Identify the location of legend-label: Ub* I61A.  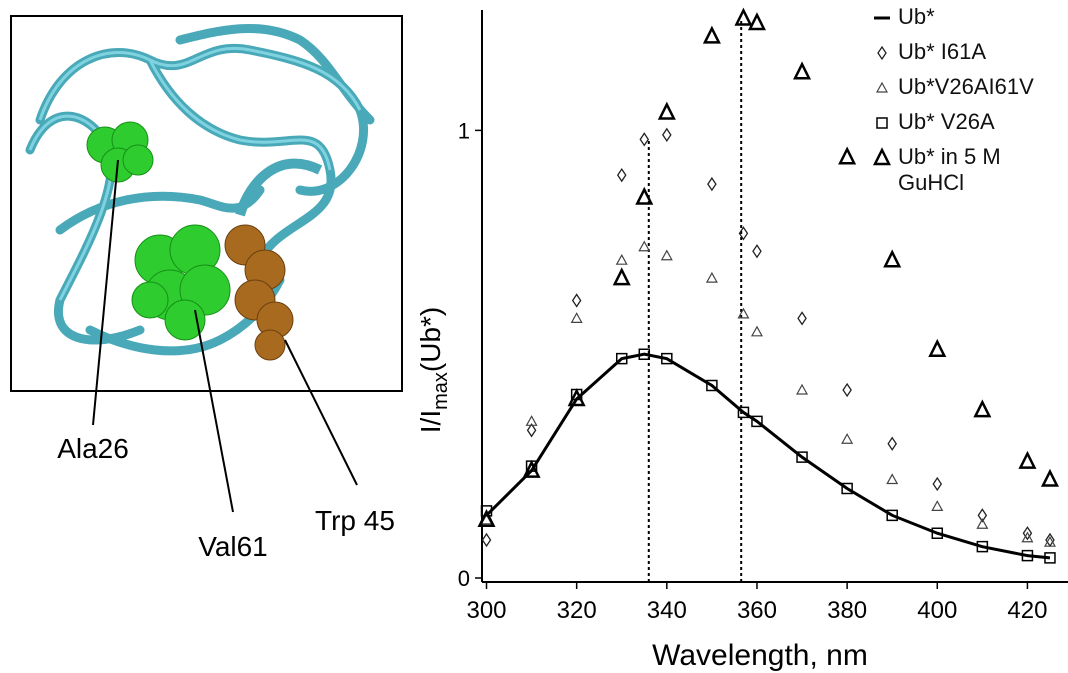
(942, 51).